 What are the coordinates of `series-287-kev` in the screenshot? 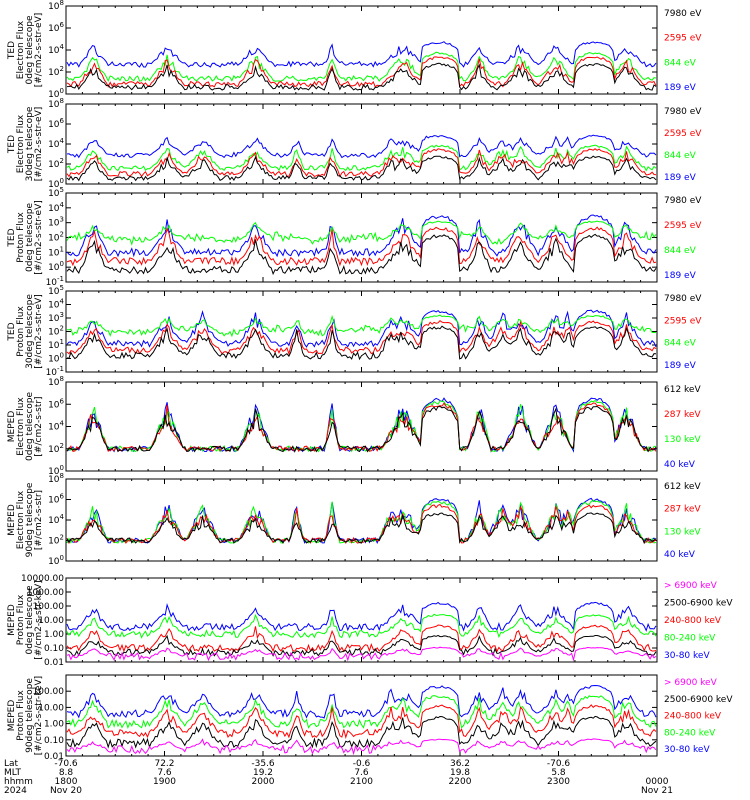 It's located at (361, 427).